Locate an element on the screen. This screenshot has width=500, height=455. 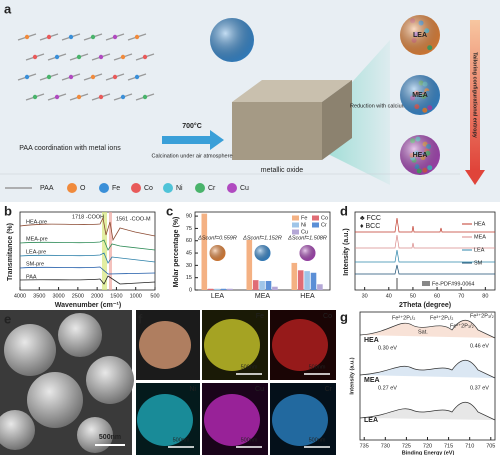
x-tick-label: 3500 is located at coordinates (39, 296).